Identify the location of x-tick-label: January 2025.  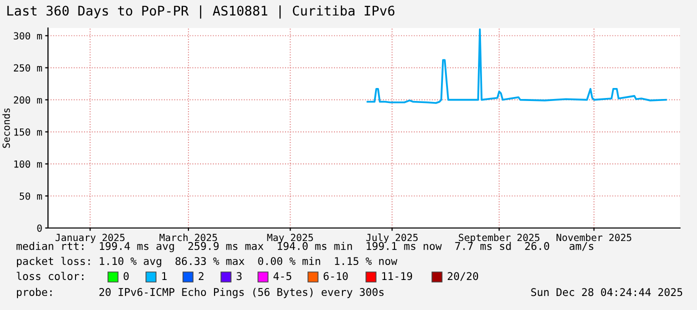
(90, 239).